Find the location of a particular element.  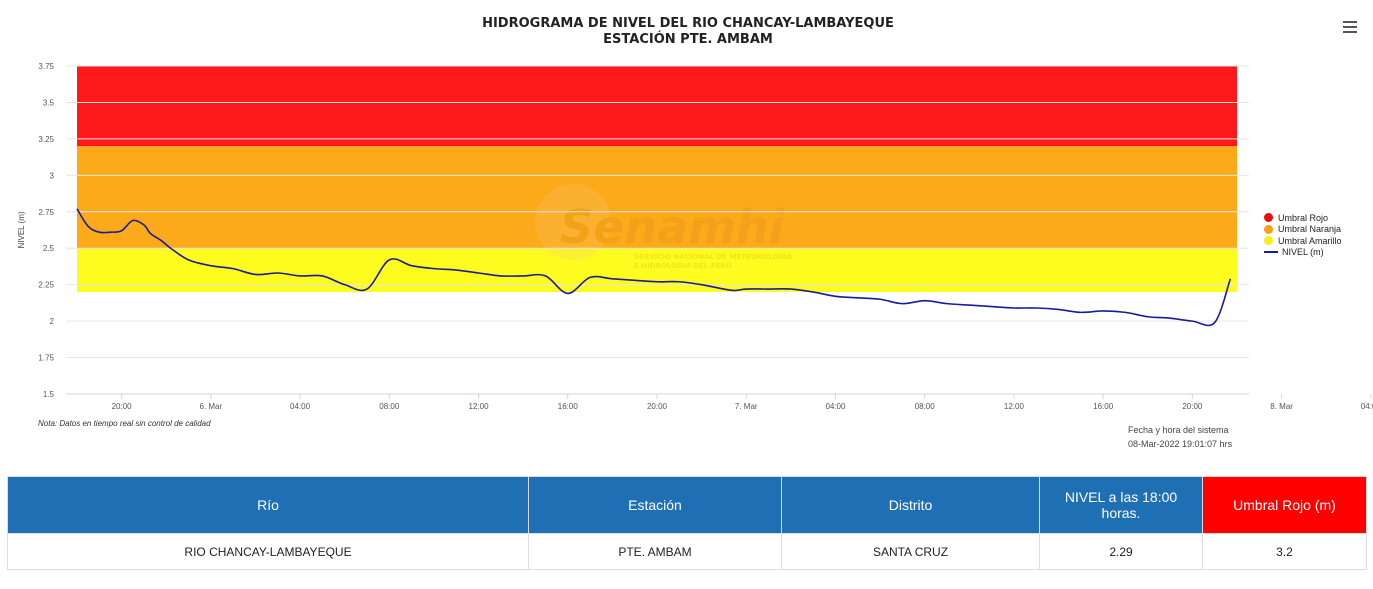

watermark-sun-icon is located at coordinates (573, 222).